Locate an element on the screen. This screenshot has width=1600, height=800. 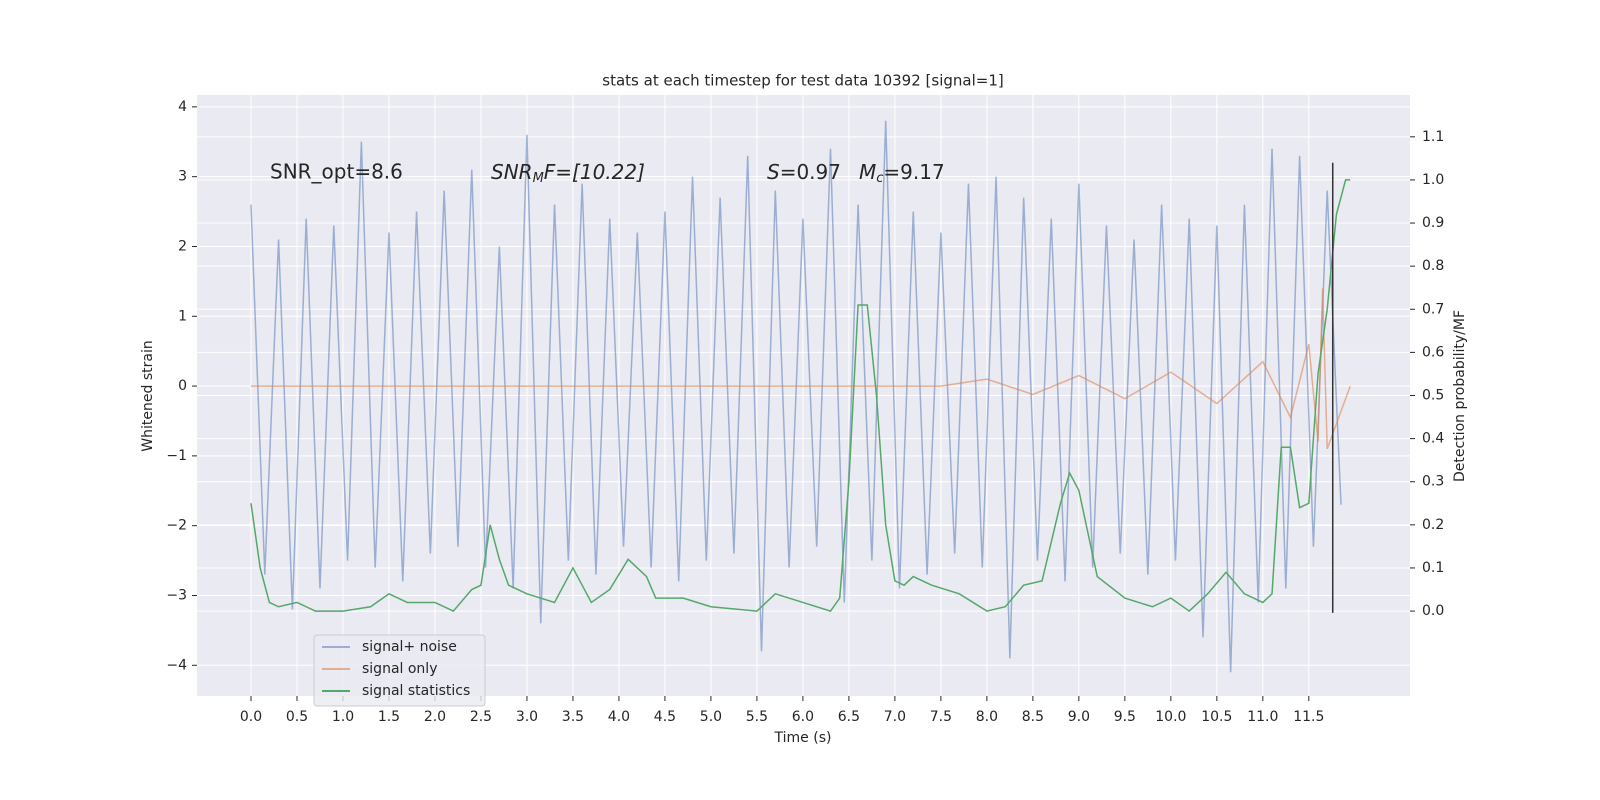
annotation: Mc=9.17 is located at coordinates (902, 173).